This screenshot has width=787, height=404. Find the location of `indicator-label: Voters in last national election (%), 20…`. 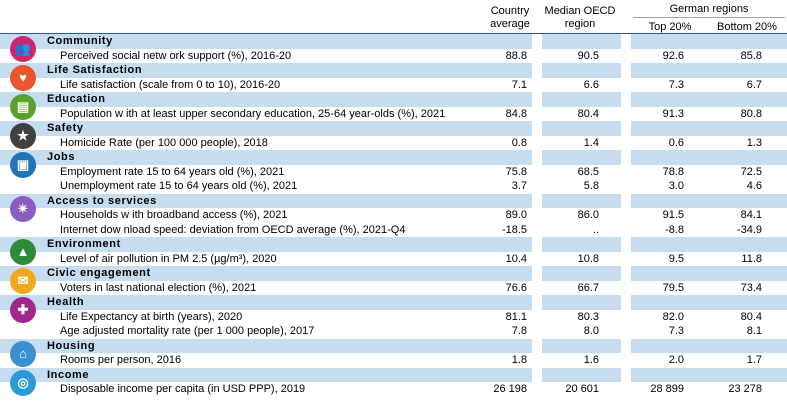

indicator-label: Voters in last national election (%), 20… is located at coordinates (158, 287).